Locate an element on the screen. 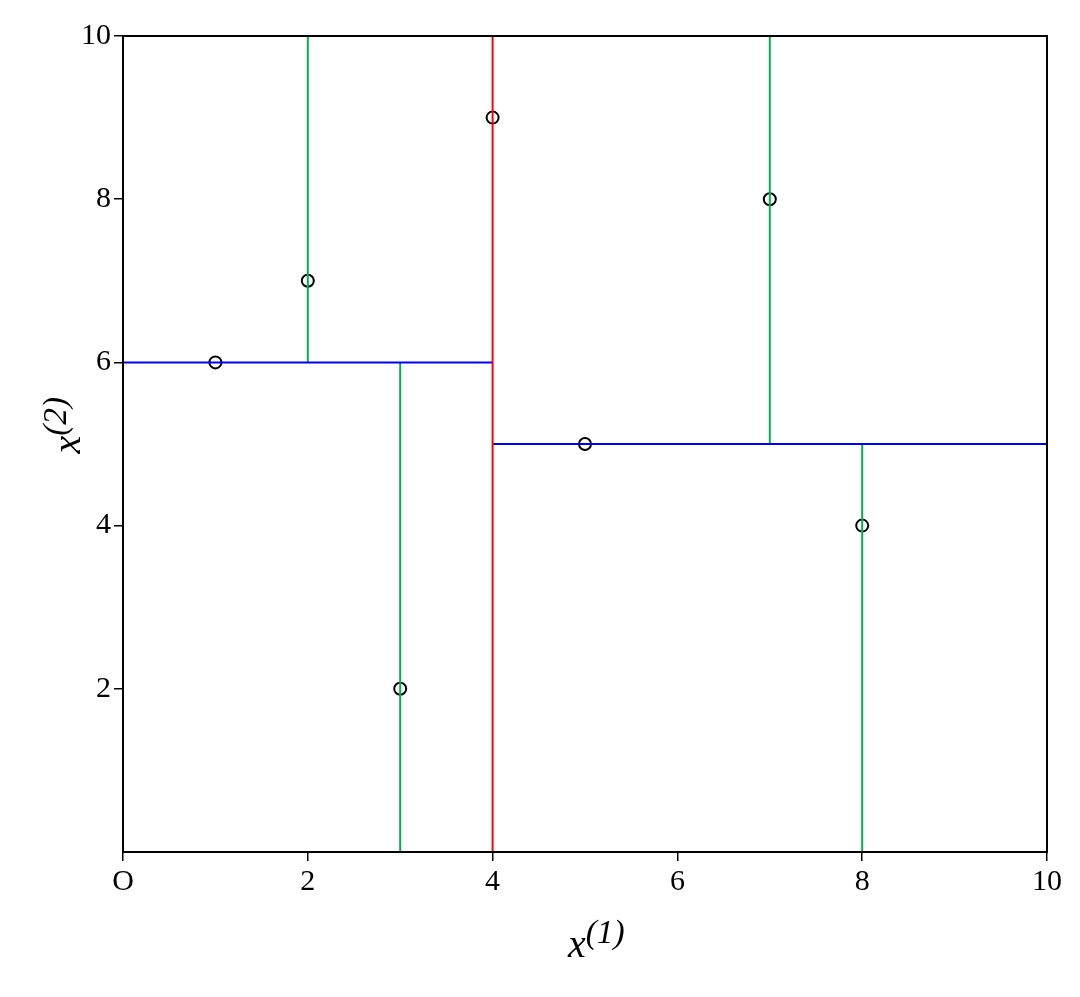  y-tick-label: 8 is located at coordinates (103, 197).